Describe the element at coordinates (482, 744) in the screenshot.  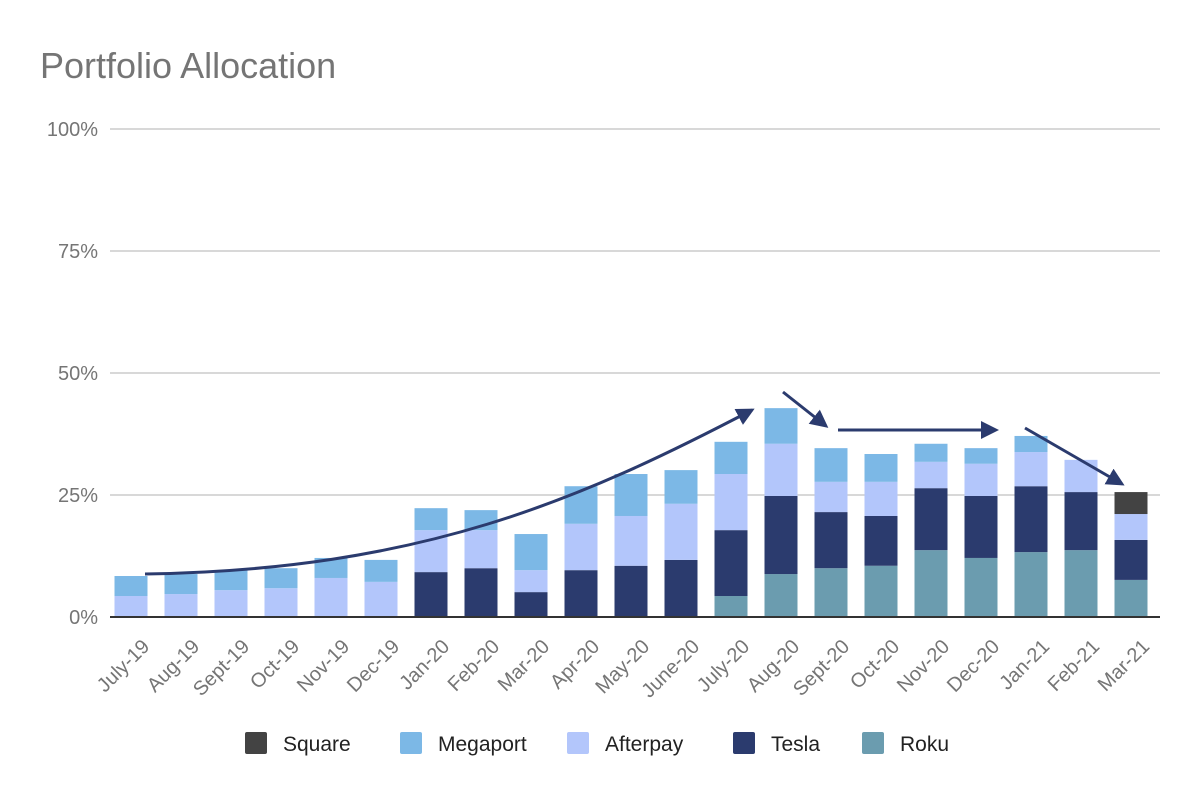
I see `legend-label: Megaport` at that location.